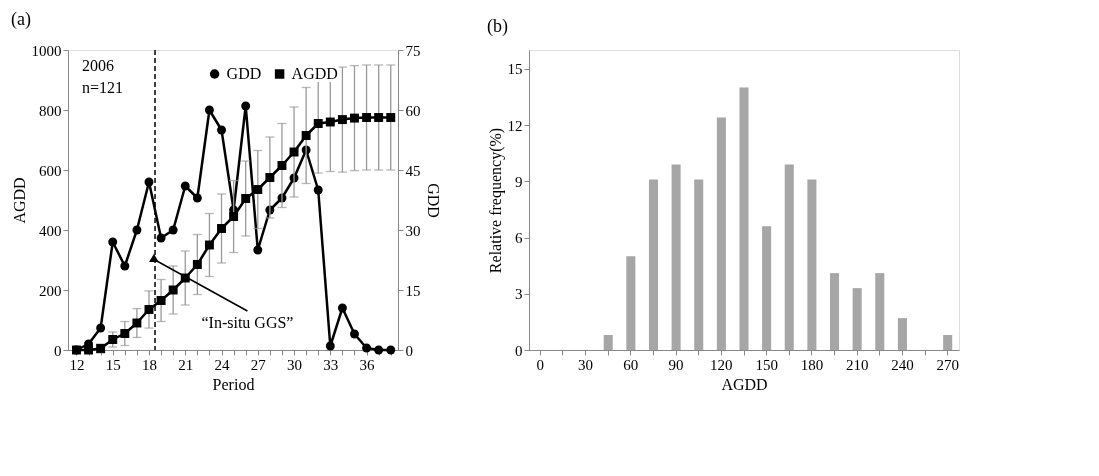 This screenshot has height=476, width=1099. I want to click on y-tick-label: 600, so click(50, 170).